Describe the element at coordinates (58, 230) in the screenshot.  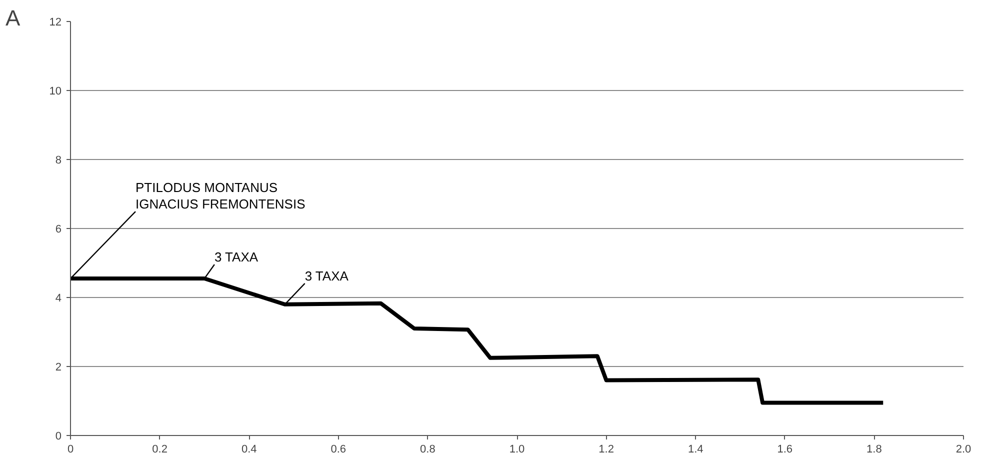
I see `y-tick-label: 6` at that location.